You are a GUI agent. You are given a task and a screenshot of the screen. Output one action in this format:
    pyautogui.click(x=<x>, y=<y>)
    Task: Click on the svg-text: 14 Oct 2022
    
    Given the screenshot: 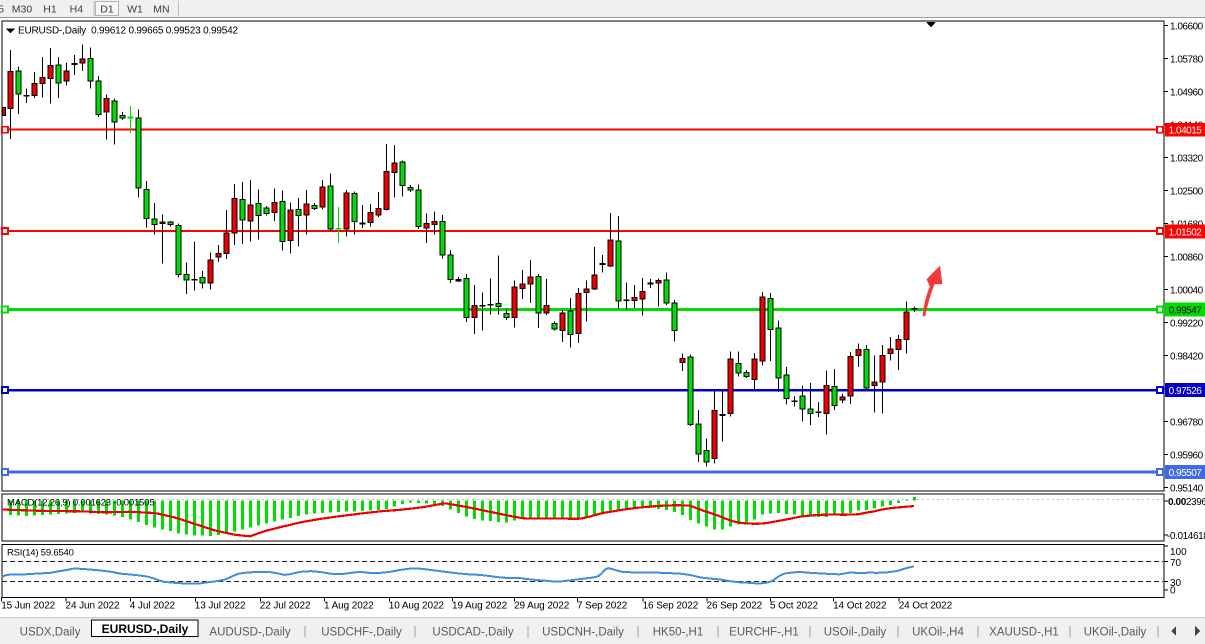 What is the action you would take?
    pyautogui.click(x=860, y=606)
    